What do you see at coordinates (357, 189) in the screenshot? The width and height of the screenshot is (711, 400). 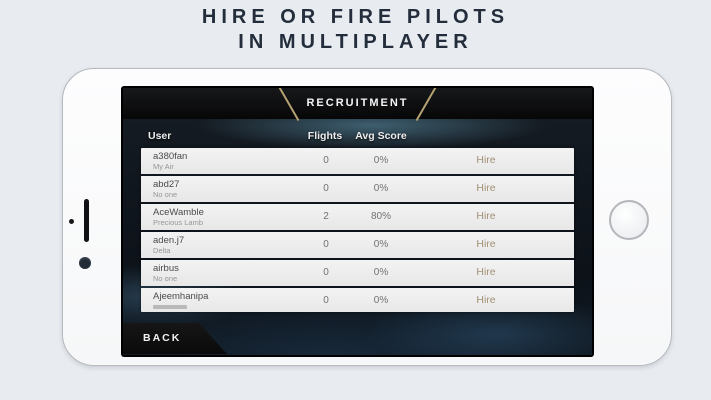 I see `pilot-row: abd27 No one 0 0% Hire` at bounding box center [357, 189].